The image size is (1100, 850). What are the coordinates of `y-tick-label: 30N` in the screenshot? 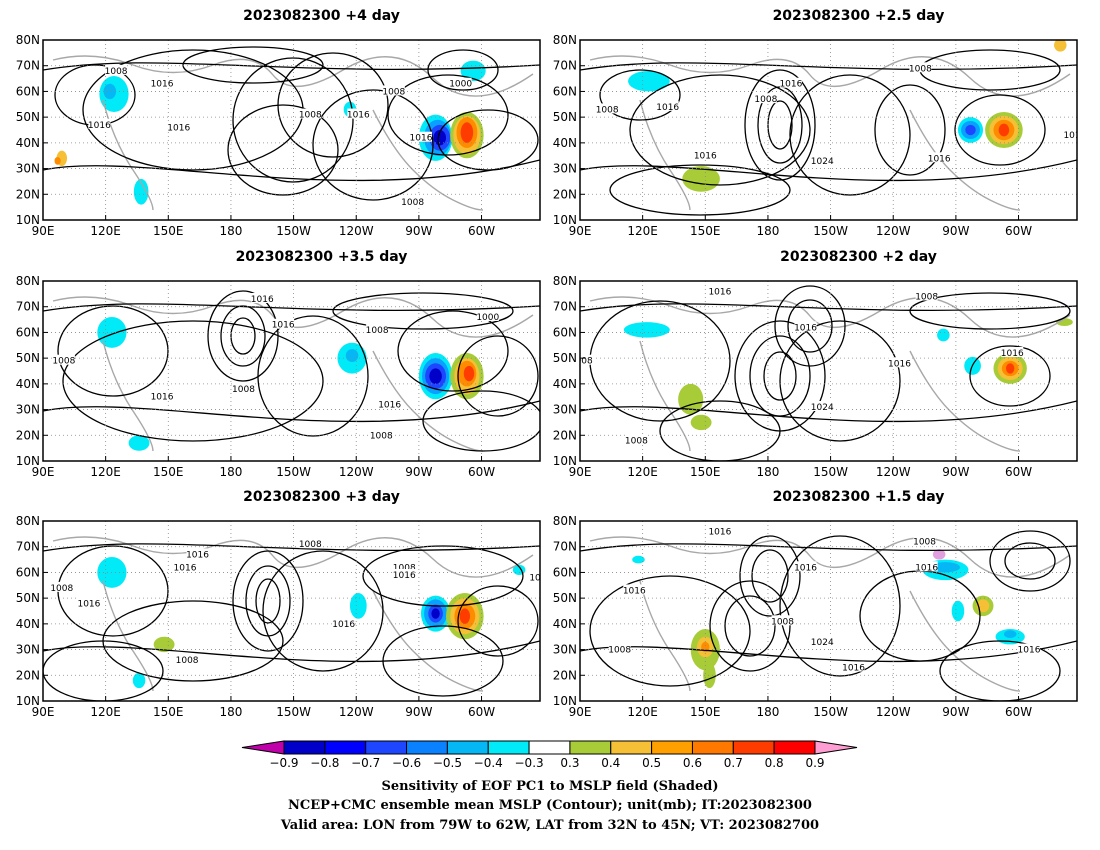 It's located at (28, 650).